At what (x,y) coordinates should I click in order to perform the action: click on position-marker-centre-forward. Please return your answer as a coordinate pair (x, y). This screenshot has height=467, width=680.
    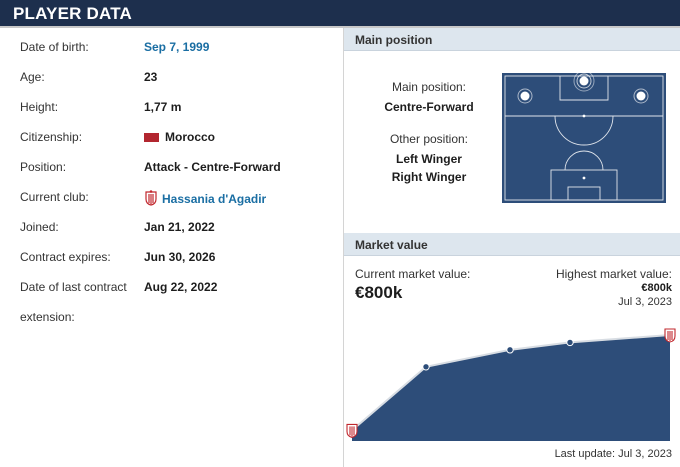
    Looking at the image, I should click on (584, 82).